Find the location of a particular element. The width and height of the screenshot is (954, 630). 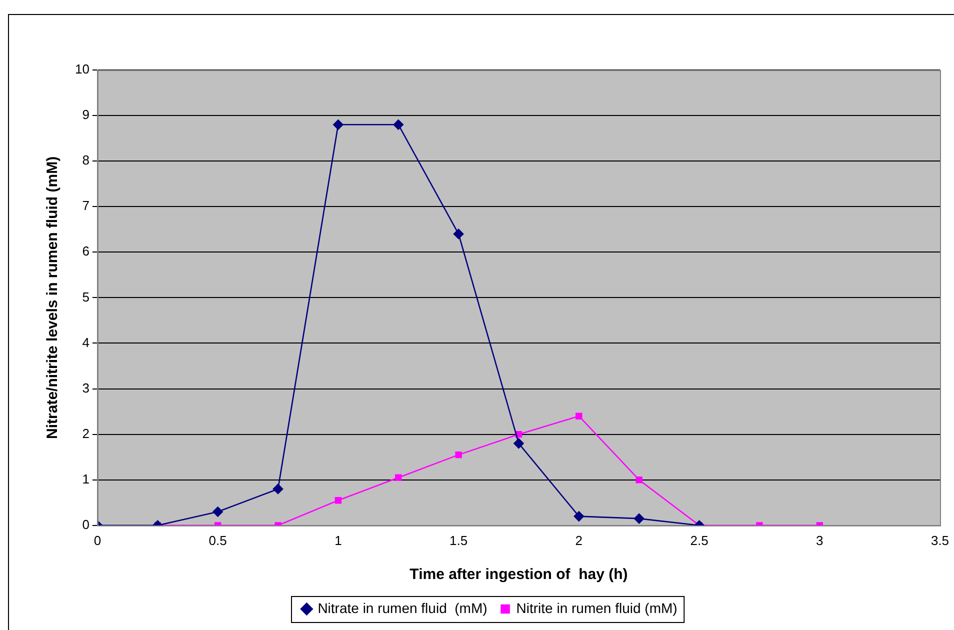

y-tick-label: 9 is located at coordinates (86, 114).